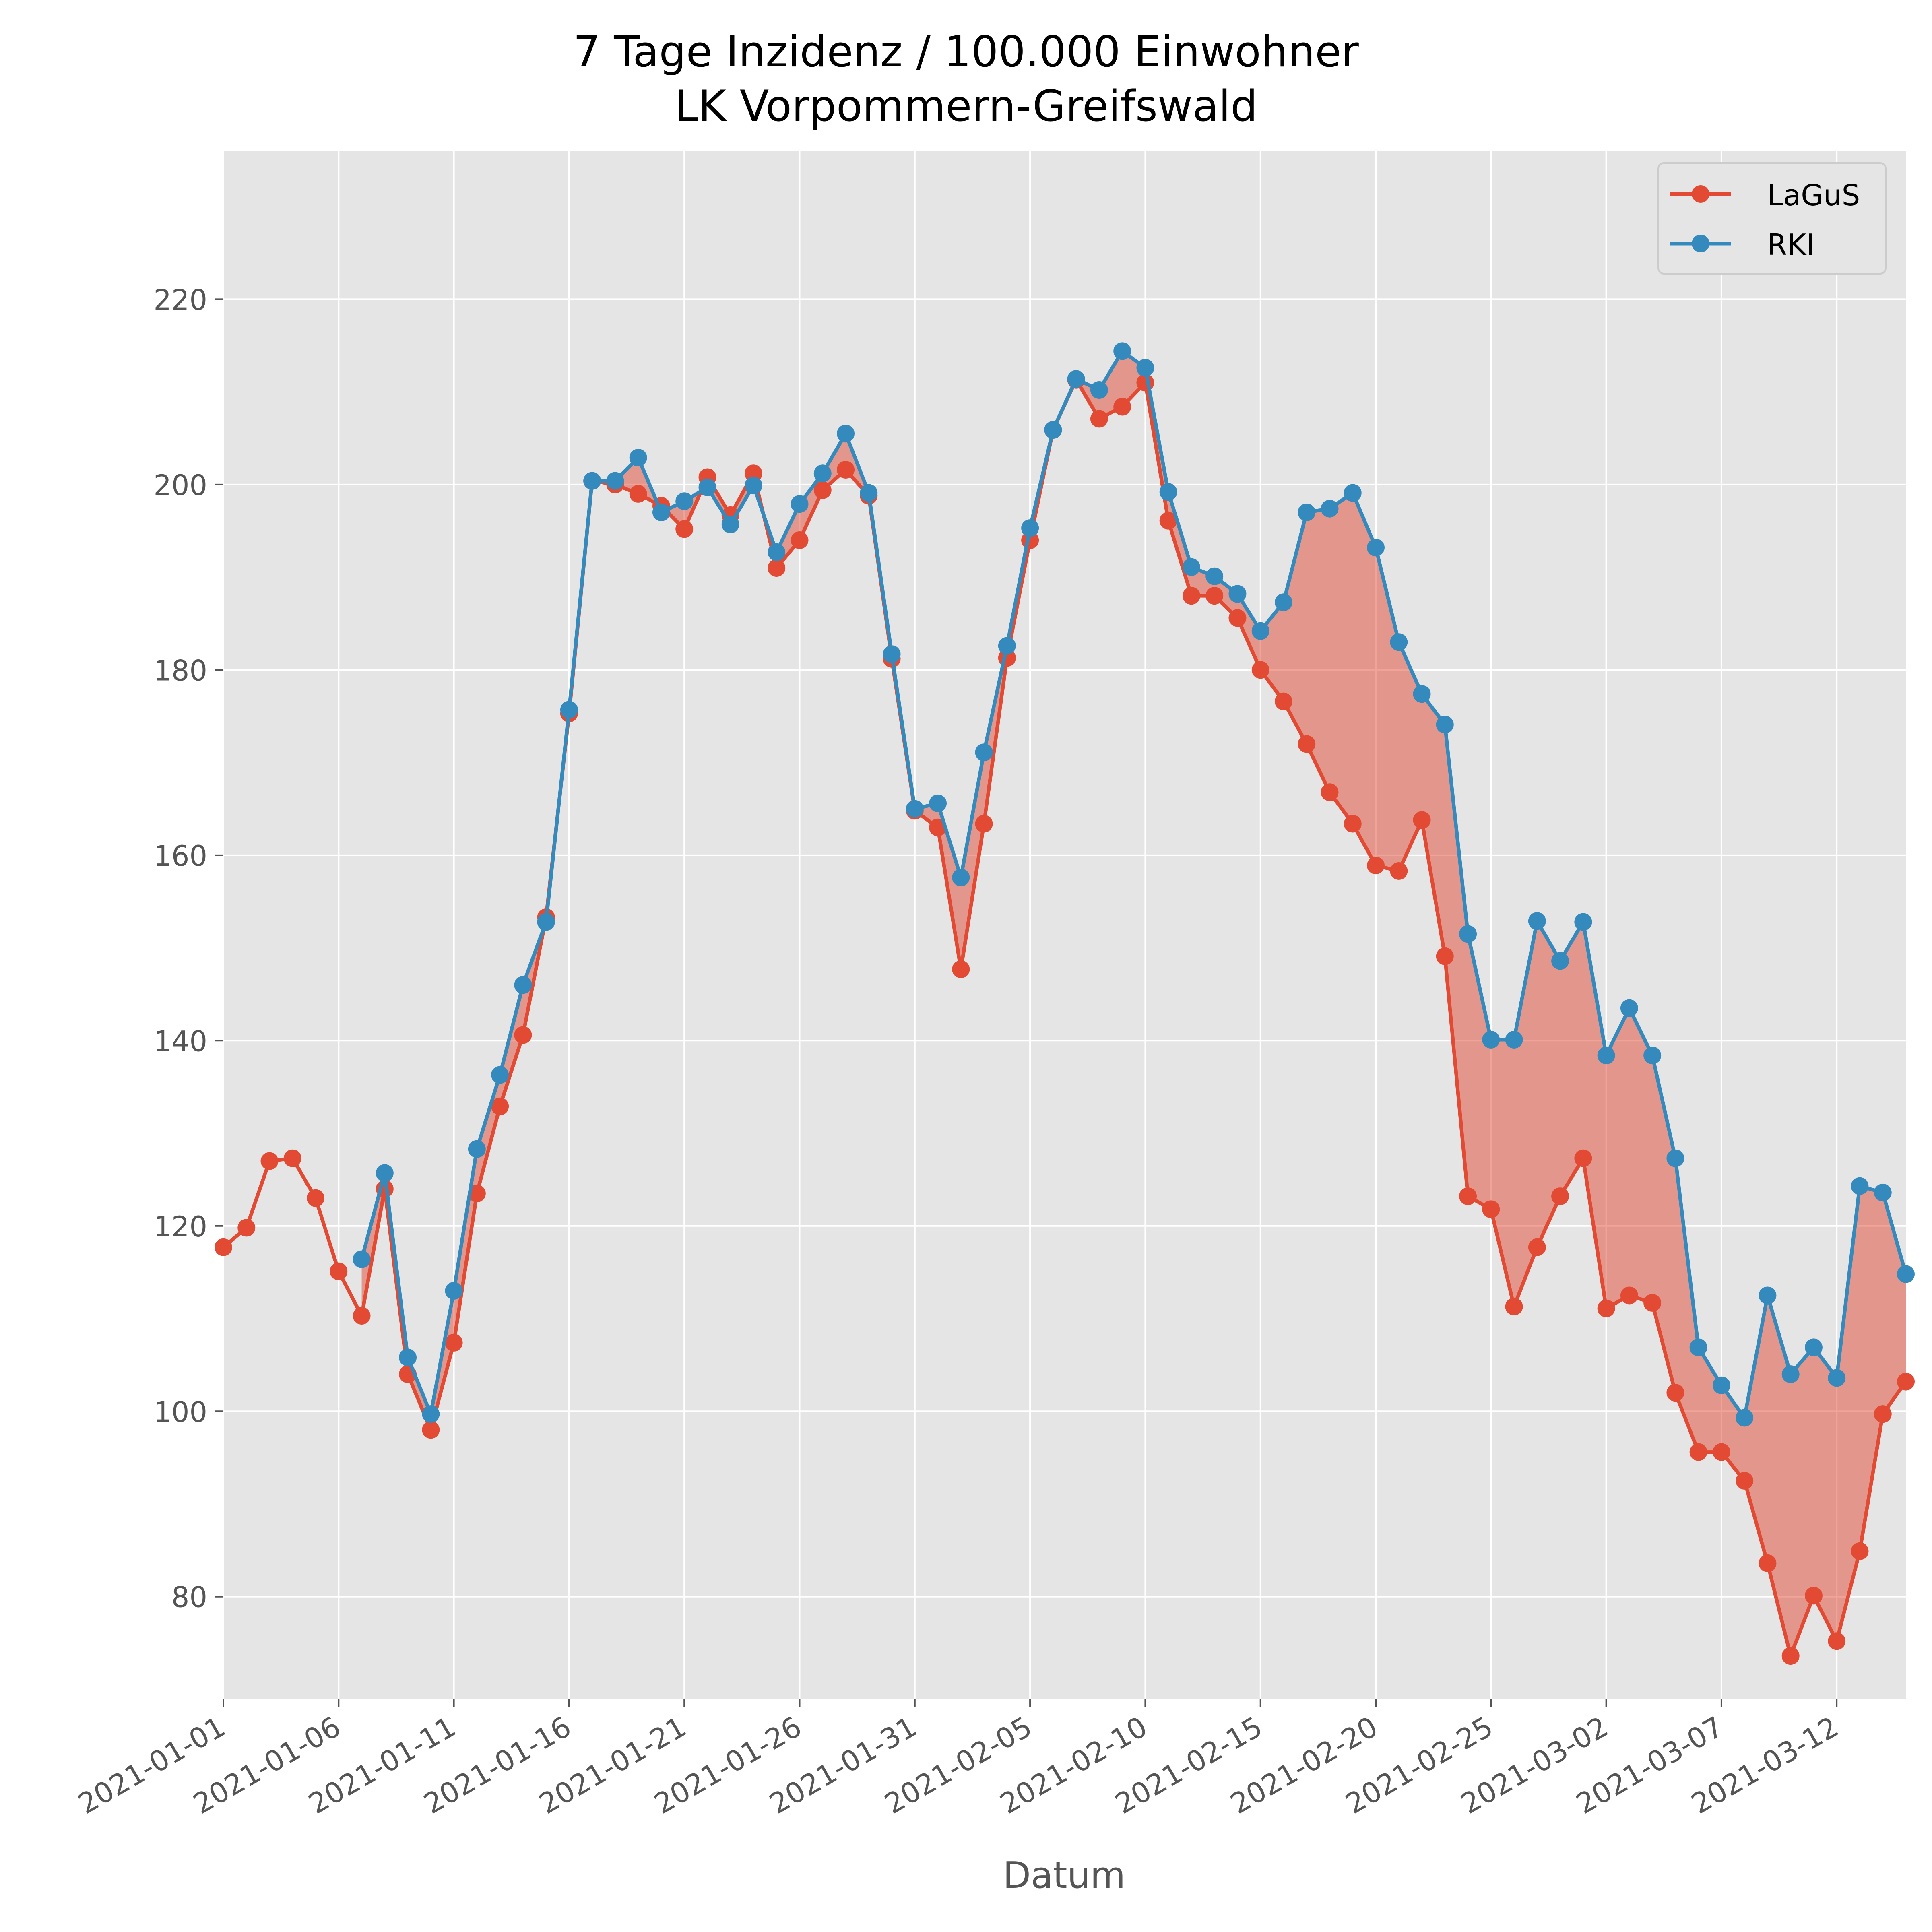 The width and height of the screenshot is (1932, 1932). I want to click on y-tick-label: 80, so click(189, 1597).